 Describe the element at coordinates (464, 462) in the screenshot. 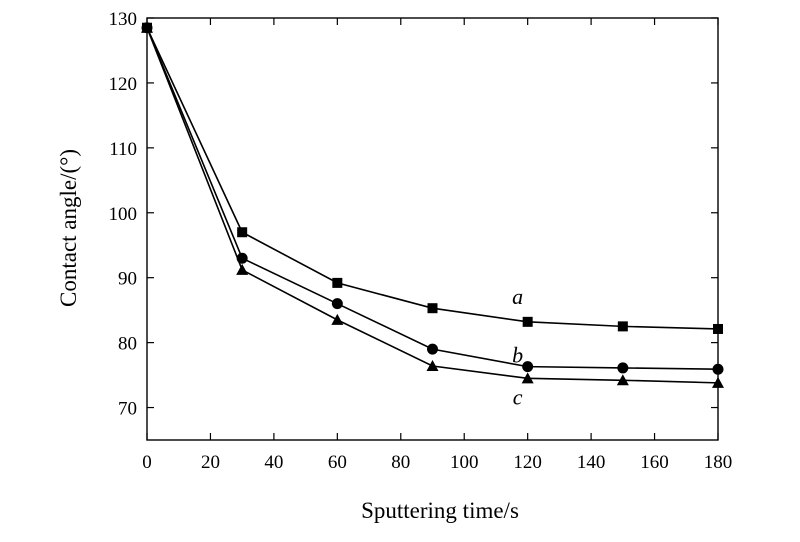

I see `x-tick-label: 100` at that location.